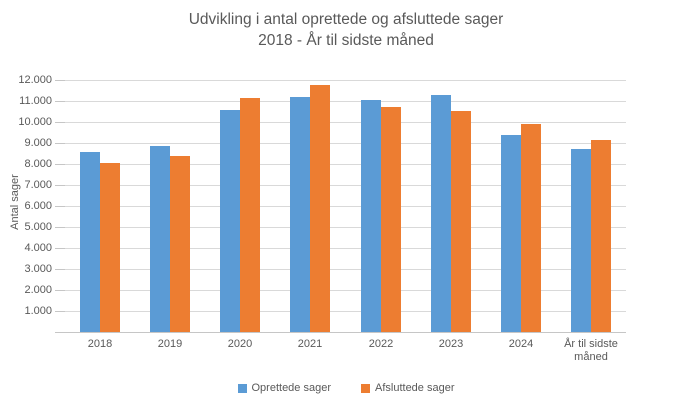  Describe the element at coordinates (38, 164) in the screenshot. I see `y-axis-tick-label: 8.000` at that location.